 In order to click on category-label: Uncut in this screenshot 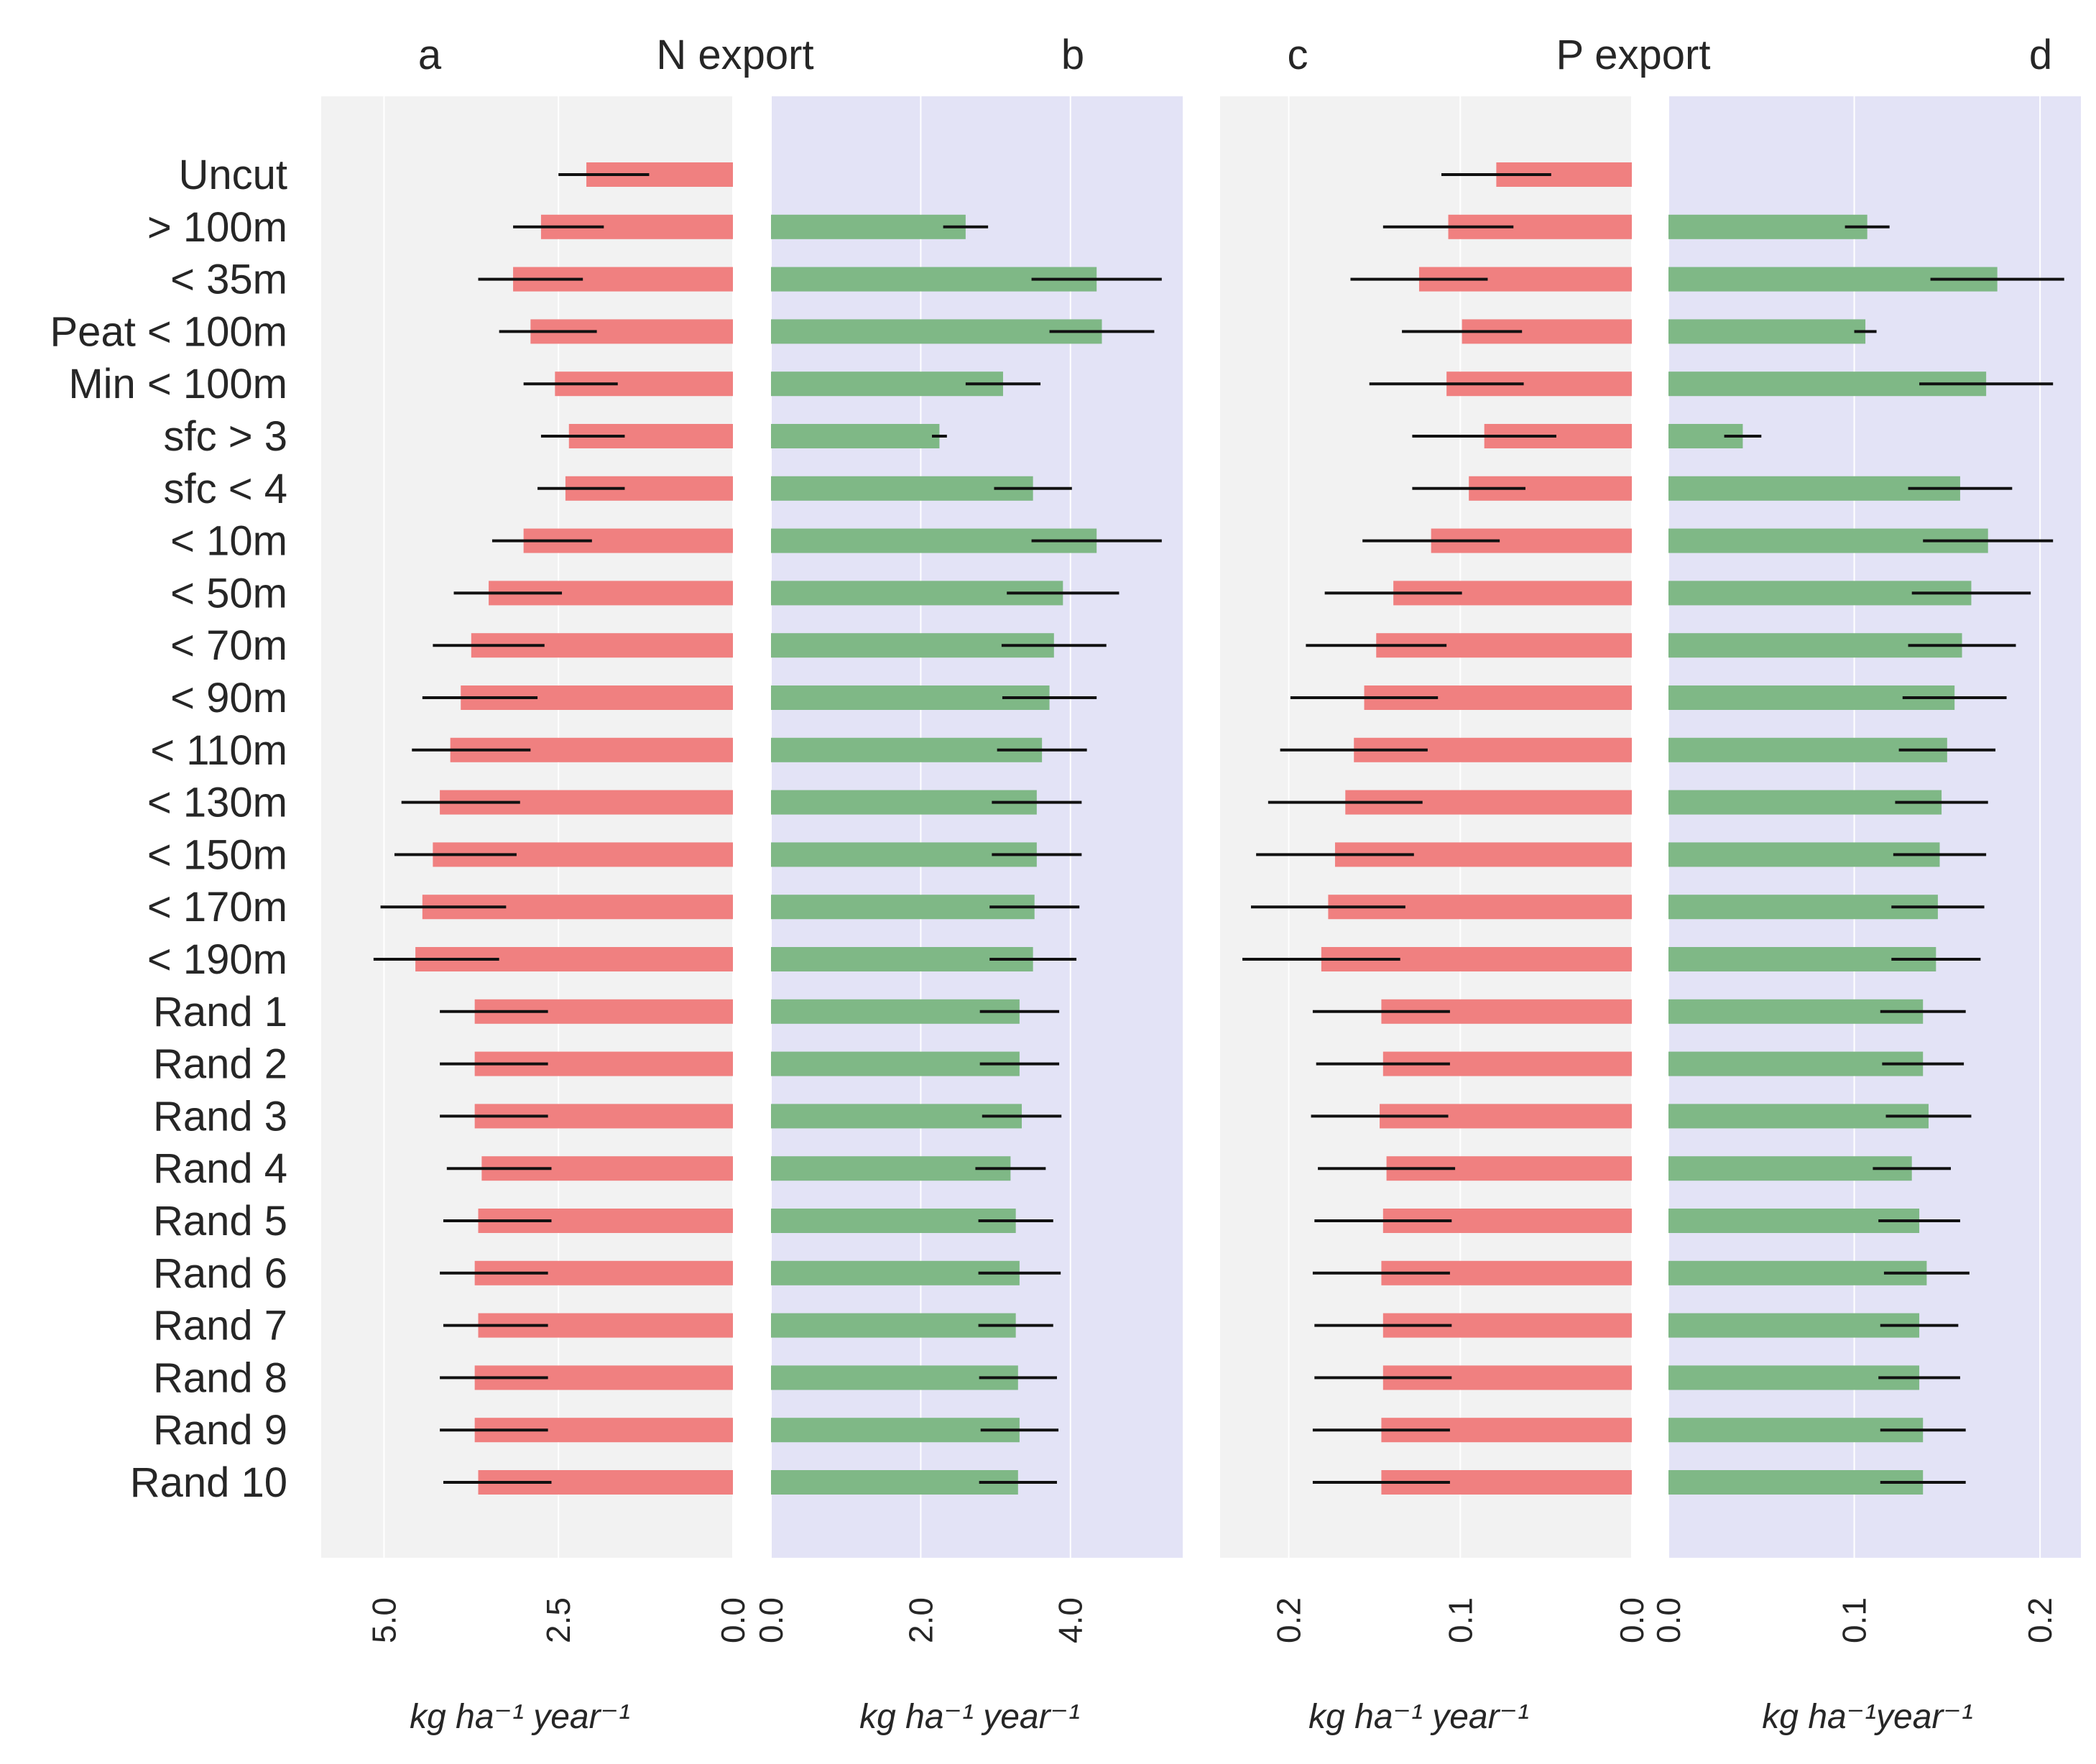, I will do `click(232, 175)`.